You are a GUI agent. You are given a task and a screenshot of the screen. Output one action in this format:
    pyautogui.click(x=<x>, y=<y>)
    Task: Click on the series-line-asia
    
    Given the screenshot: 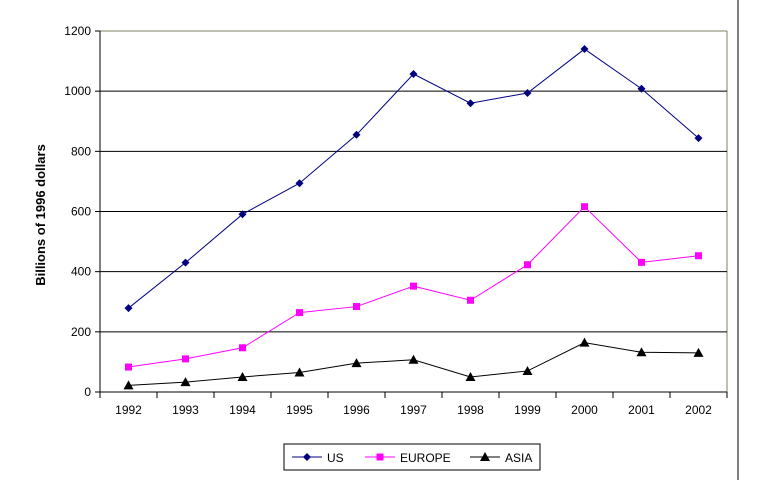 What is the action you would take?
    pyautogui.click(x=413, y=364)
    